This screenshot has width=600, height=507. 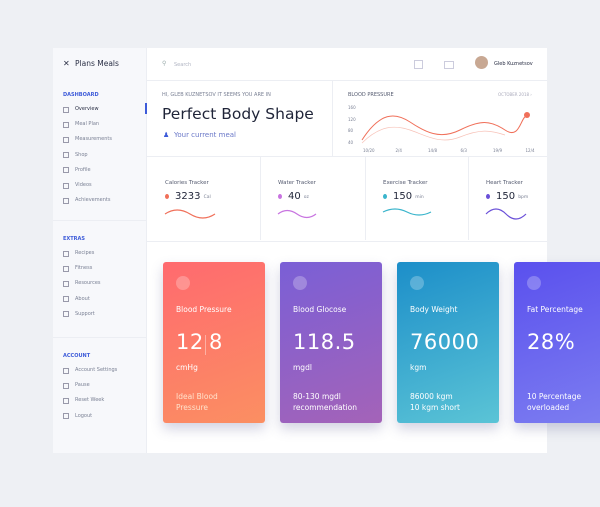 I want to click on metric-card: Fat Percentage 28% 10 Percentage overloaded, so click(x=557, y=342).